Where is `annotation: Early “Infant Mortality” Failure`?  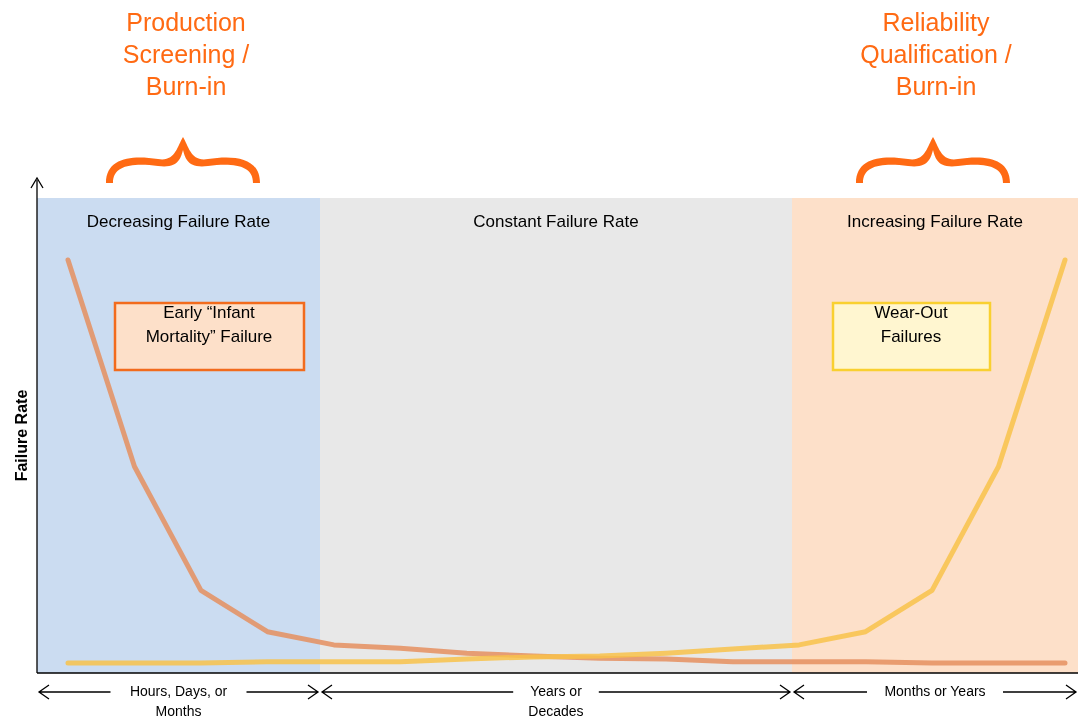 annotation: Early “Infant Mortality” Failure is located at coordinates (209, 325).